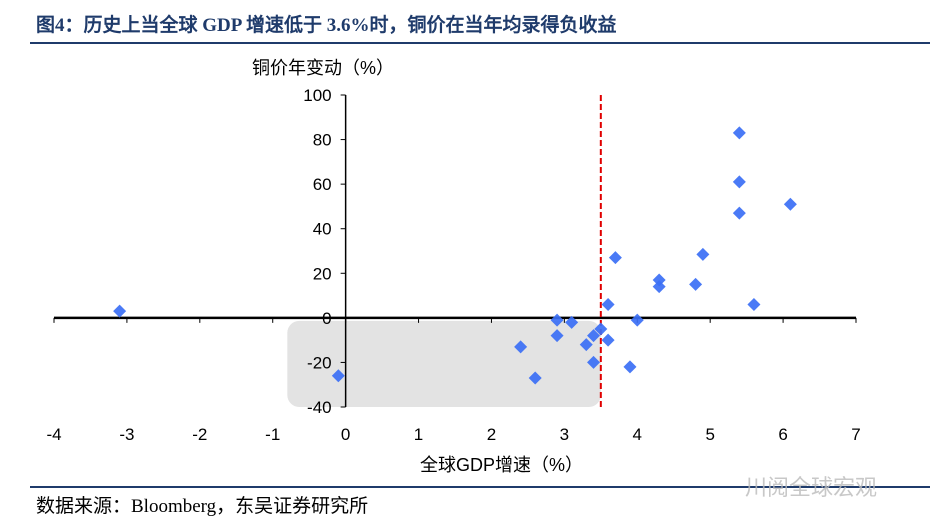 The height and width of the screenshot is (526, 939). I want to click on x-tick-label: -1, so click(272, 434).